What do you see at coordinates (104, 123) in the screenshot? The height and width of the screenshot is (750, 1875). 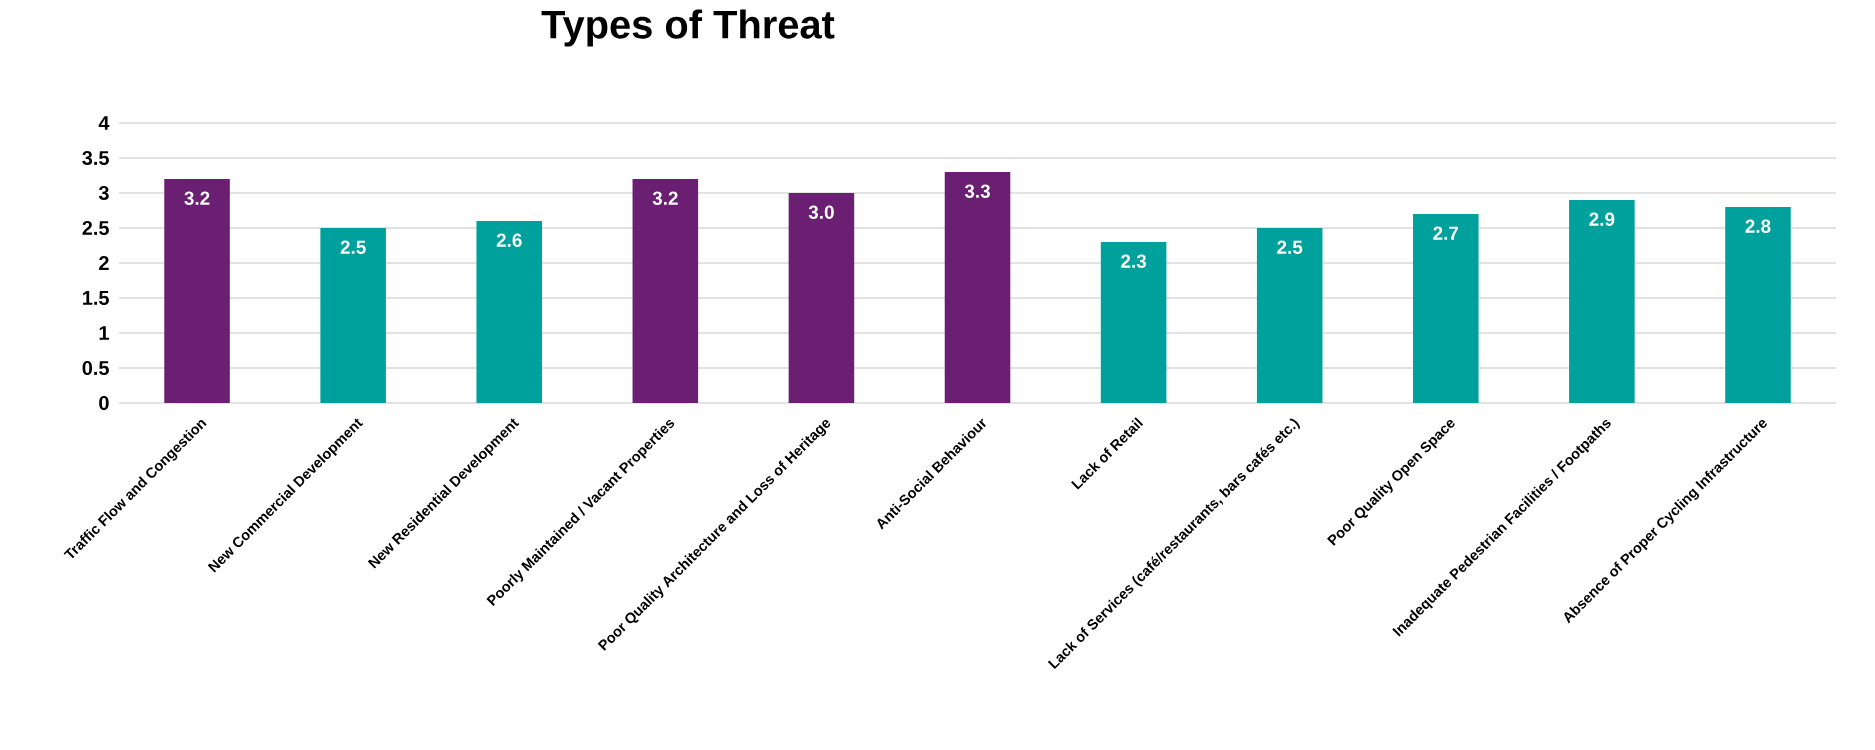 I see `y-tick-label: 4` at bounding box center [104, 123].